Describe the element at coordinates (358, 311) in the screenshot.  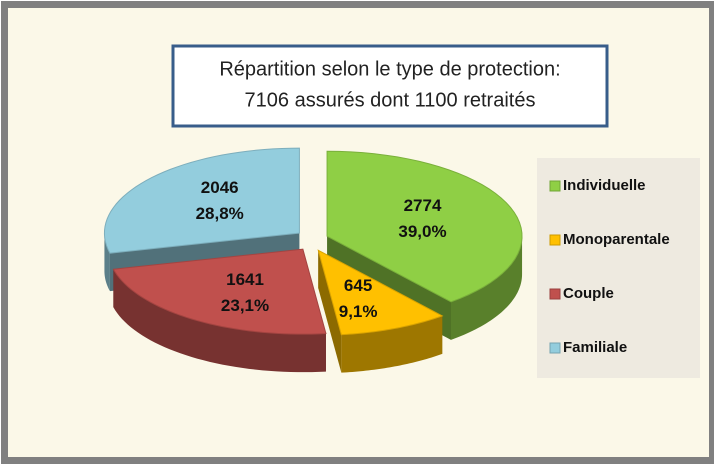
I see `share-label: 9,1%` at that location.